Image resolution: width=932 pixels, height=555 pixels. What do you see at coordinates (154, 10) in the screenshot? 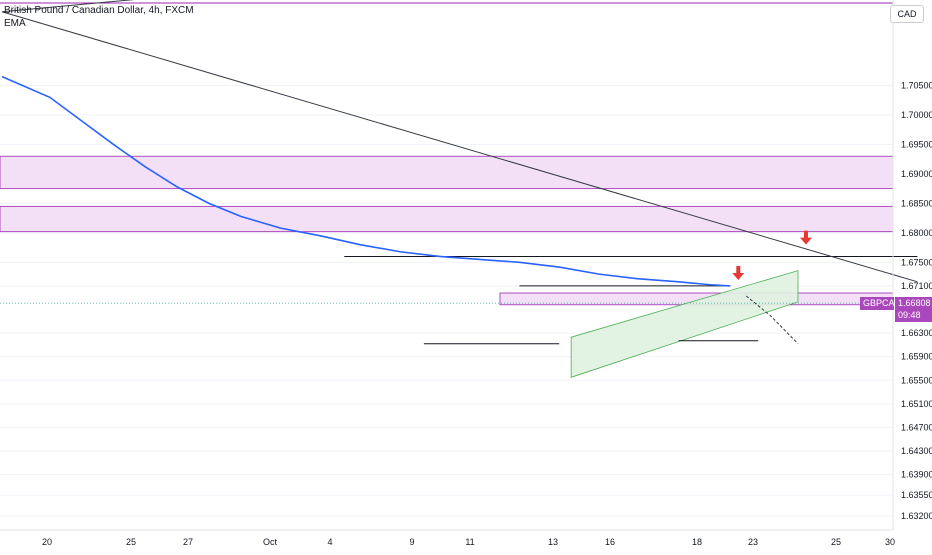
I see `interval: 4h` at bounding box center [154, 10].